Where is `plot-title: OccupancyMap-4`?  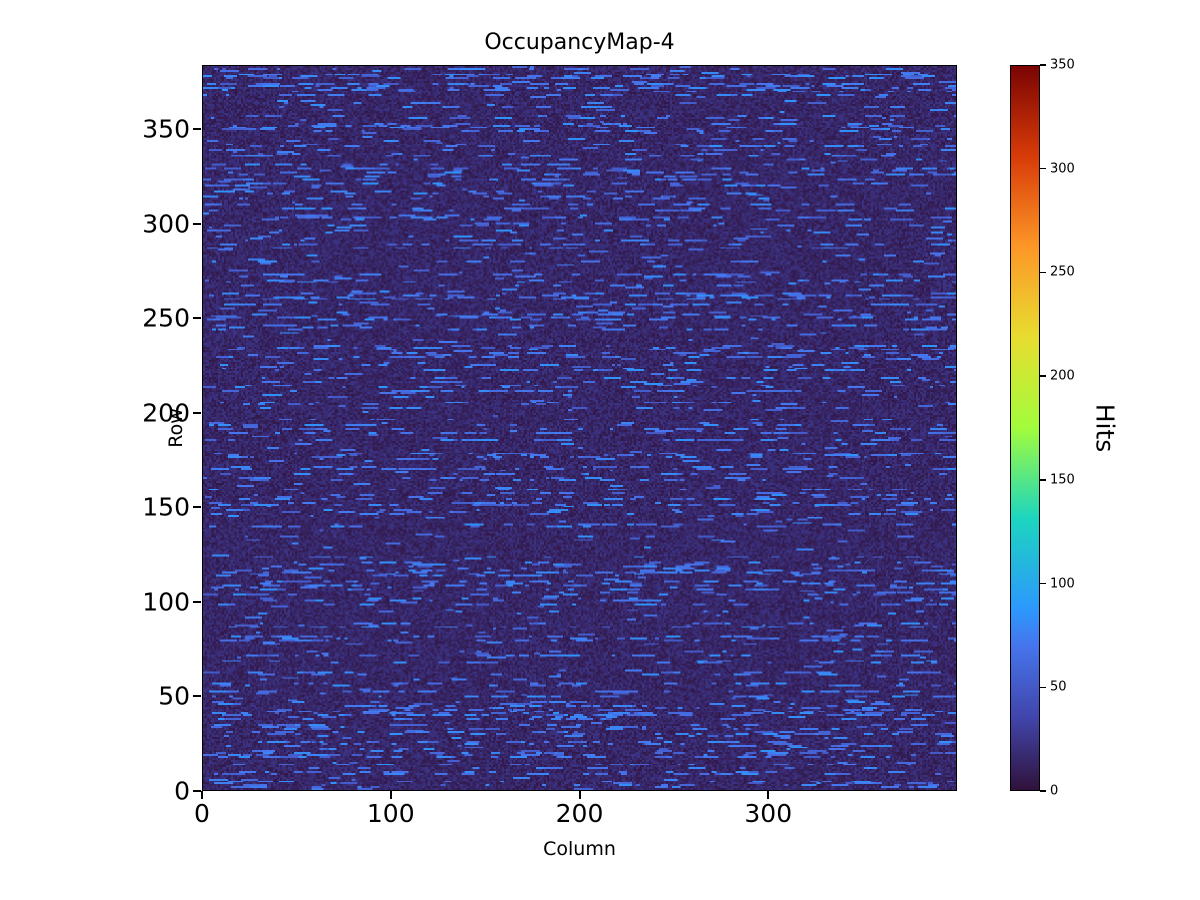 plot-title: OccupancyMap-4 is located at coordinates (579, 42).